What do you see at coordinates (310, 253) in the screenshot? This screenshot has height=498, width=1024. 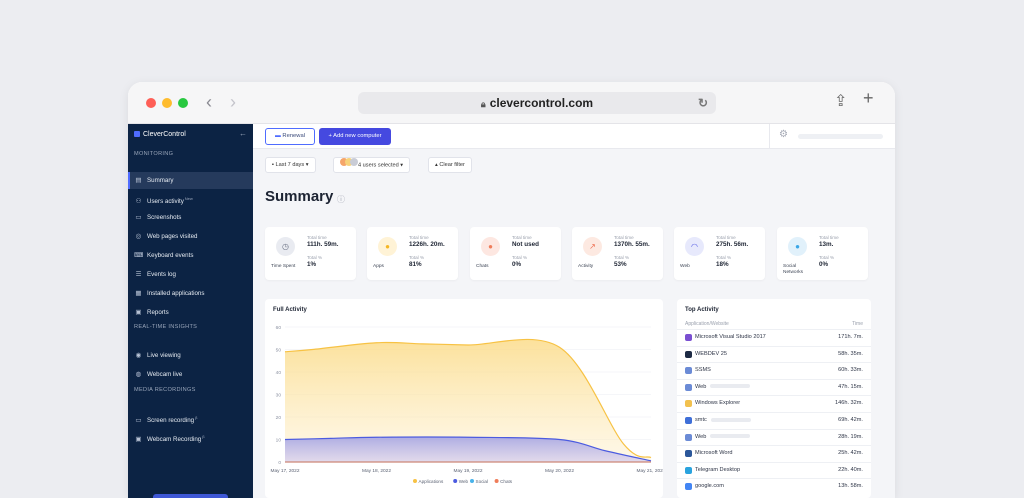 I see `stat-card-time-spent: ◷ Time Spent Total time 111h. 59m. Total % 1%` at bounding box center [310, 253].